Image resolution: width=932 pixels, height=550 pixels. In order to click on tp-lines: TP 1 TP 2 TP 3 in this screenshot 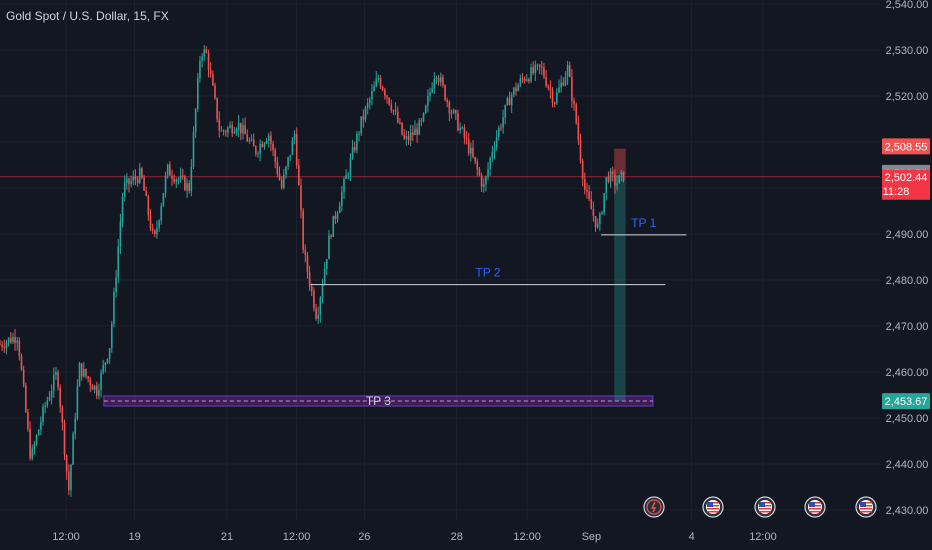, I will do `click(498, 312)`.